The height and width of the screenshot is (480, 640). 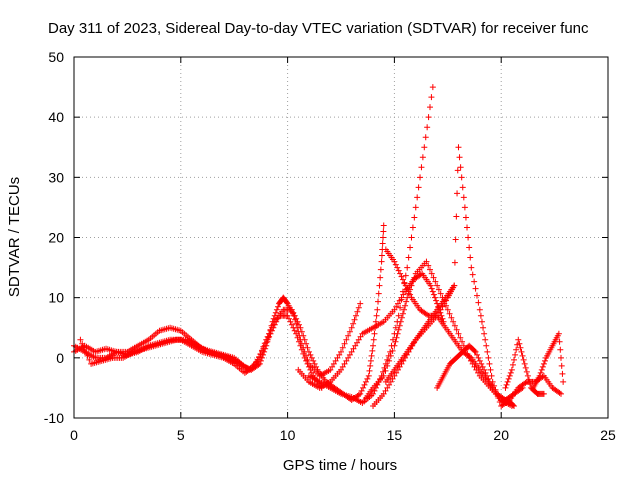 What do you see at coordinates (56, 117) in the screenshot?
I see `y-tick-label: 40` at bounding box center [56, 117].